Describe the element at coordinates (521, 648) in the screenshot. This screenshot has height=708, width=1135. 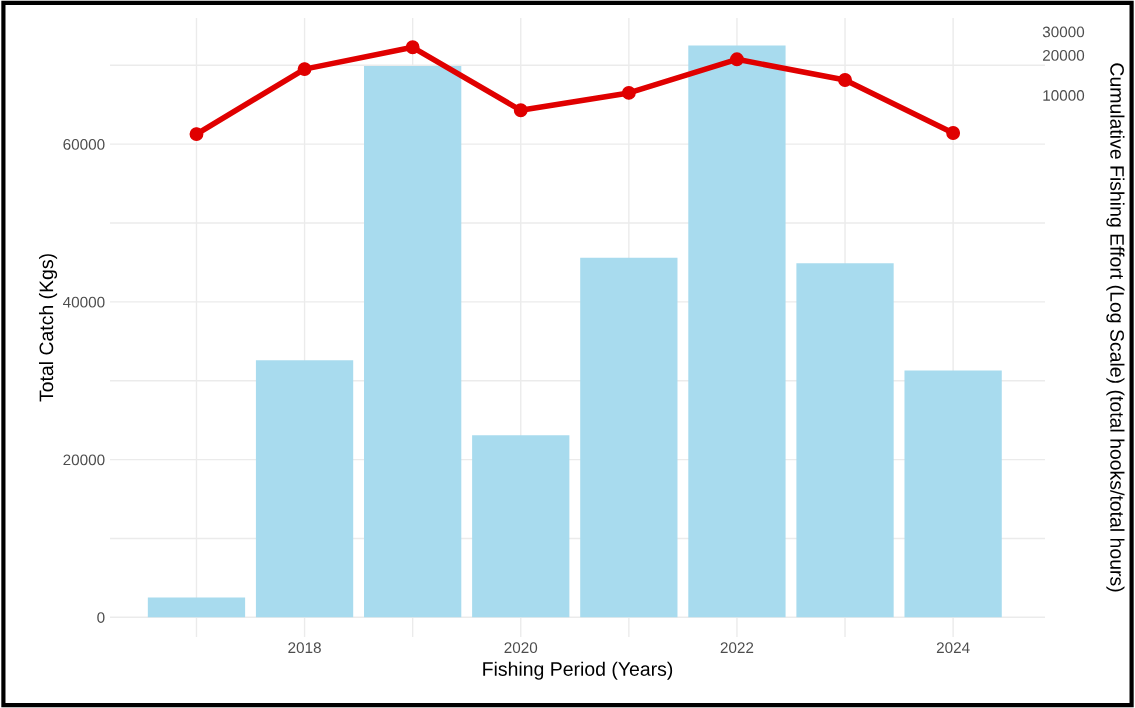
I see `x-tick-label: 2020` at that location.